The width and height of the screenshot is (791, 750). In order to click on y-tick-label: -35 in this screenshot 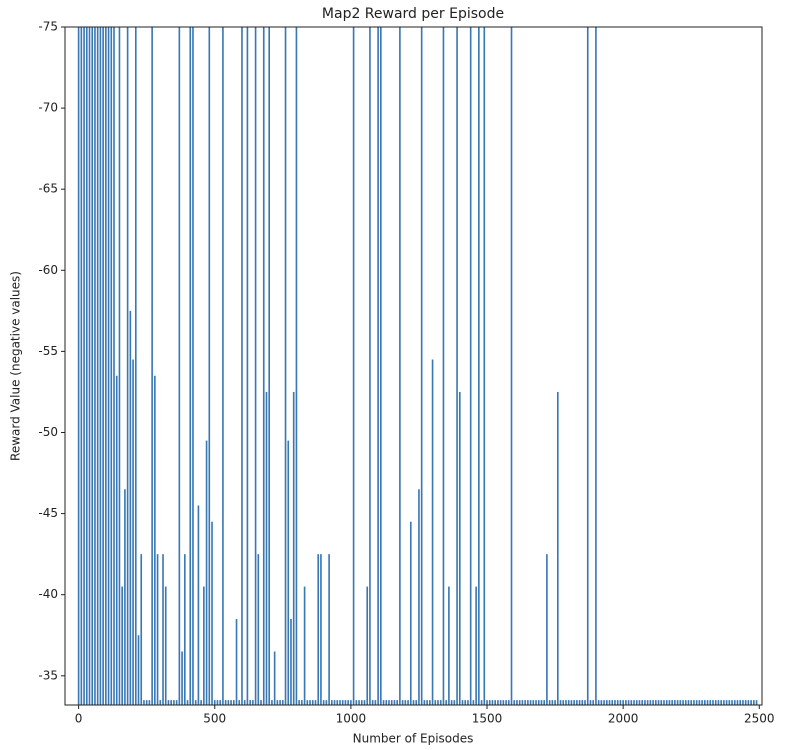, I will do `click(48, 675)`.